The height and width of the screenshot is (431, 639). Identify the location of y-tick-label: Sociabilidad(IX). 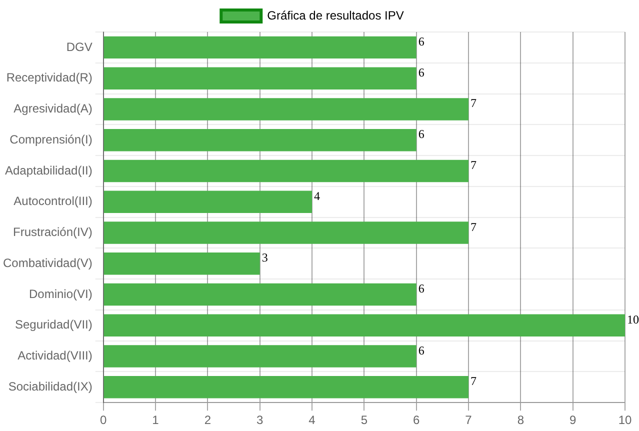
(50, 386).